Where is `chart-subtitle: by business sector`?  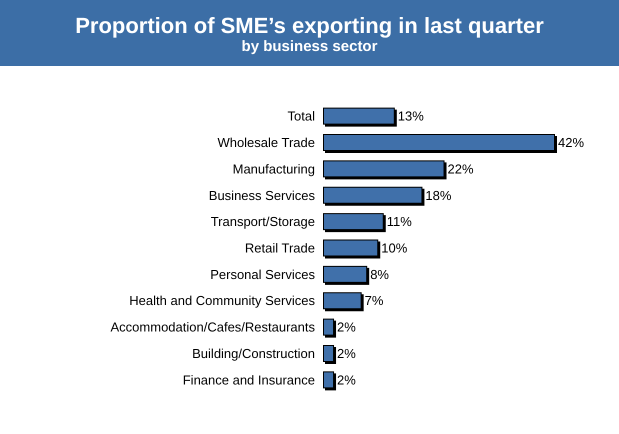 chart-subtitle: by business sector is located at coordinates (309, 47).